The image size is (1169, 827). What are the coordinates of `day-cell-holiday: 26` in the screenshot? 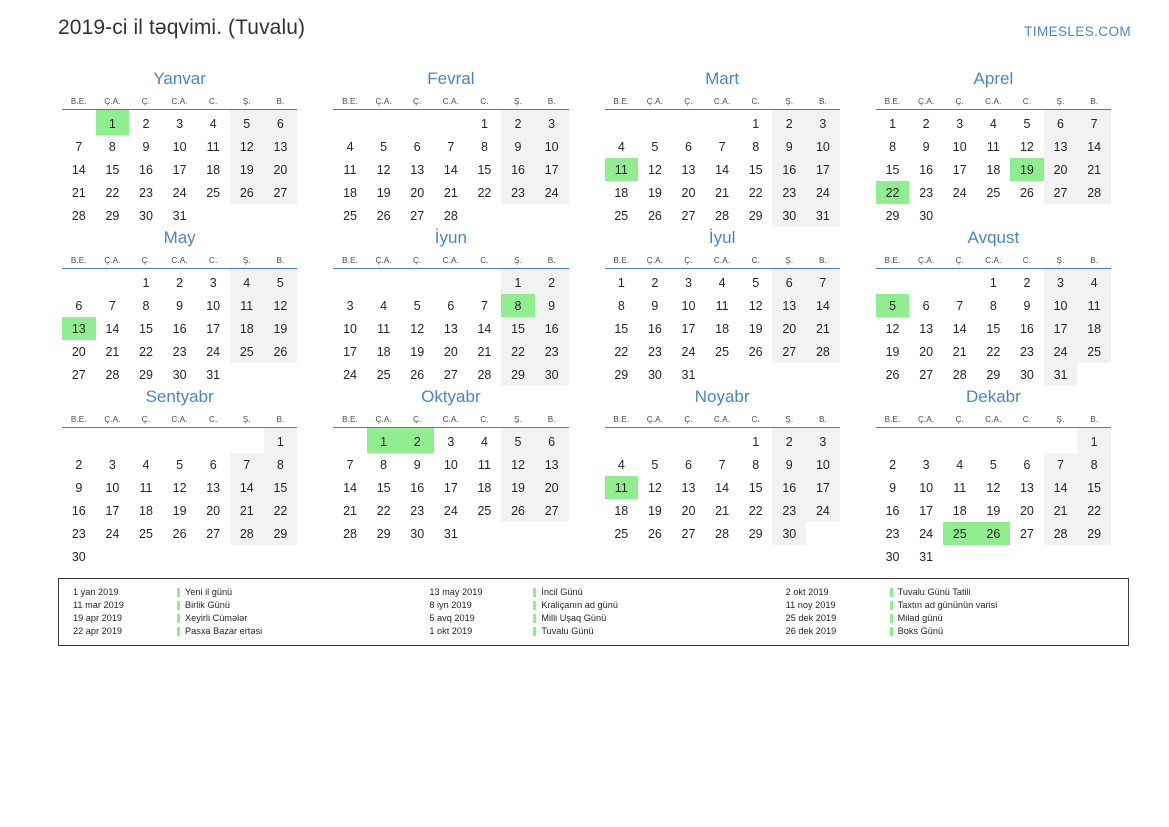 It's located at (993, 533).